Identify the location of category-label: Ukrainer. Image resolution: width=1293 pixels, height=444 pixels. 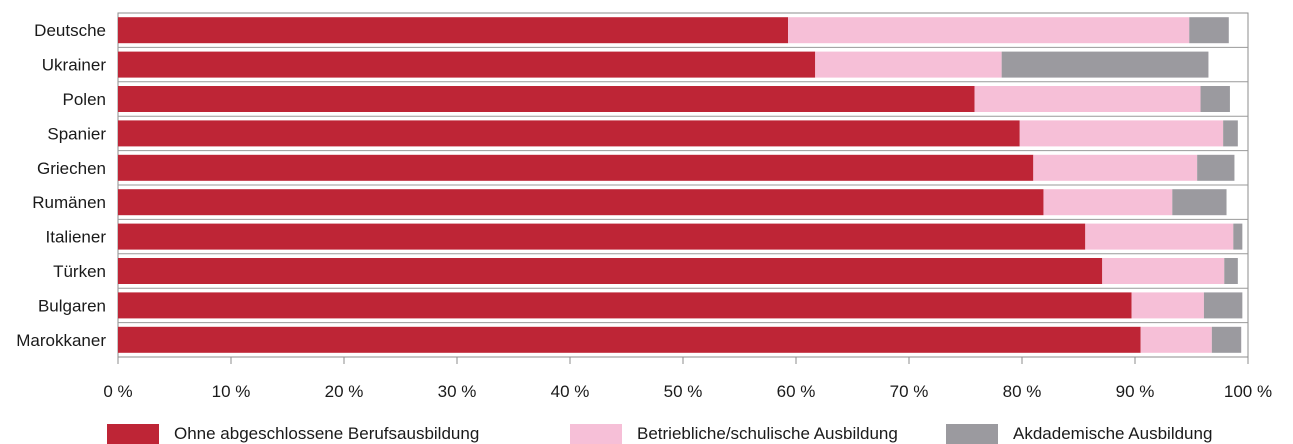
(74, 65).